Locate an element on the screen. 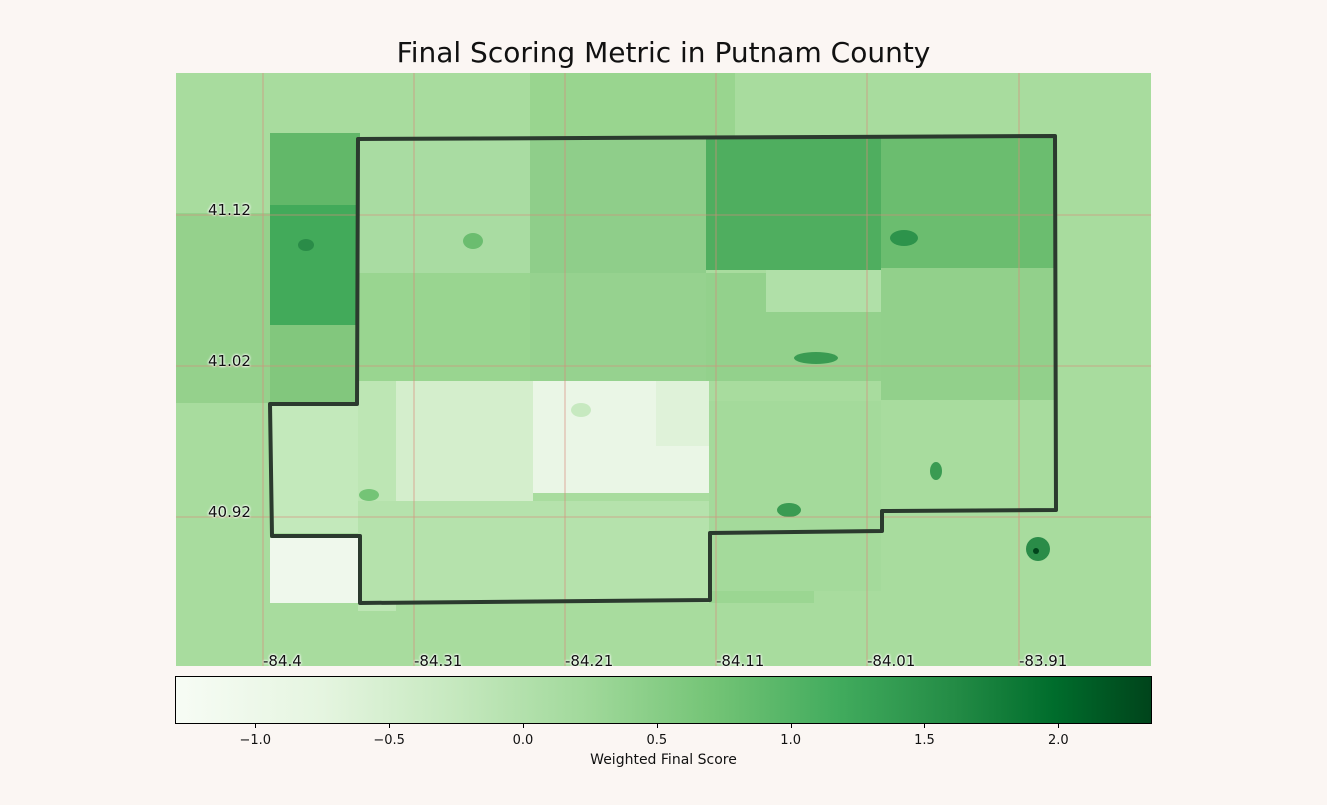 Image resolution: width=1327 pixels, height=805 pixels. lat-label: 40.92 is located at coordinates (229, 512).